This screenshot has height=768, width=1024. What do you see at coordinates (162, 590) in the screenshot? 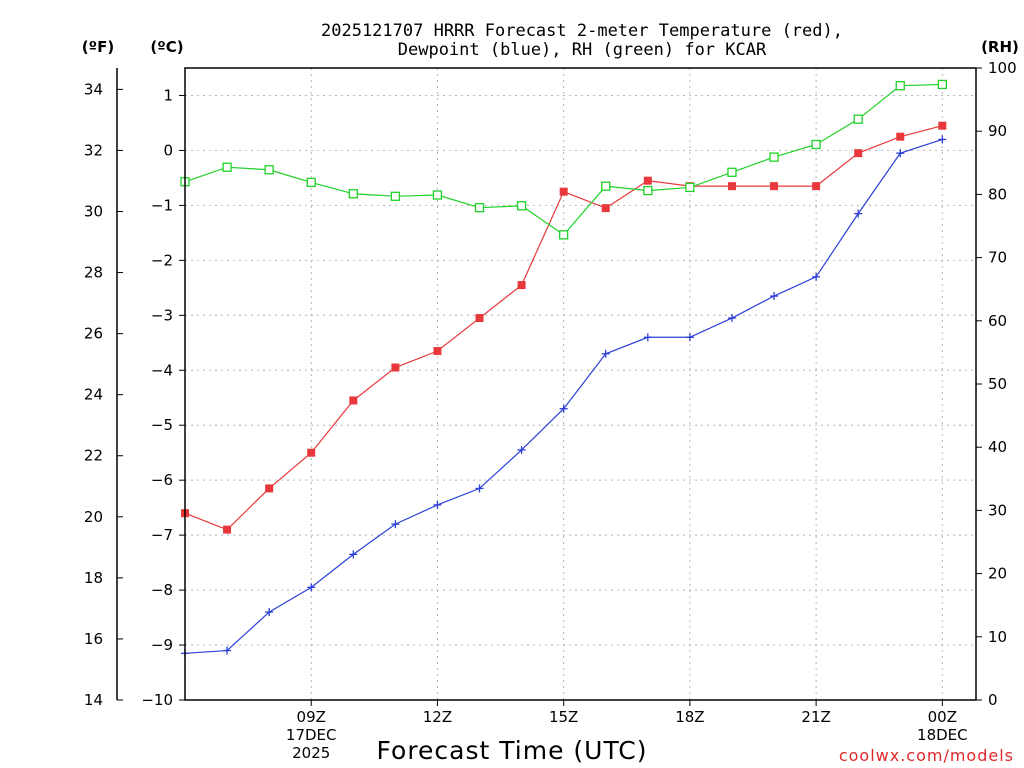
I see `celsius-tick-label: −8` at bounding box center [162, 590].